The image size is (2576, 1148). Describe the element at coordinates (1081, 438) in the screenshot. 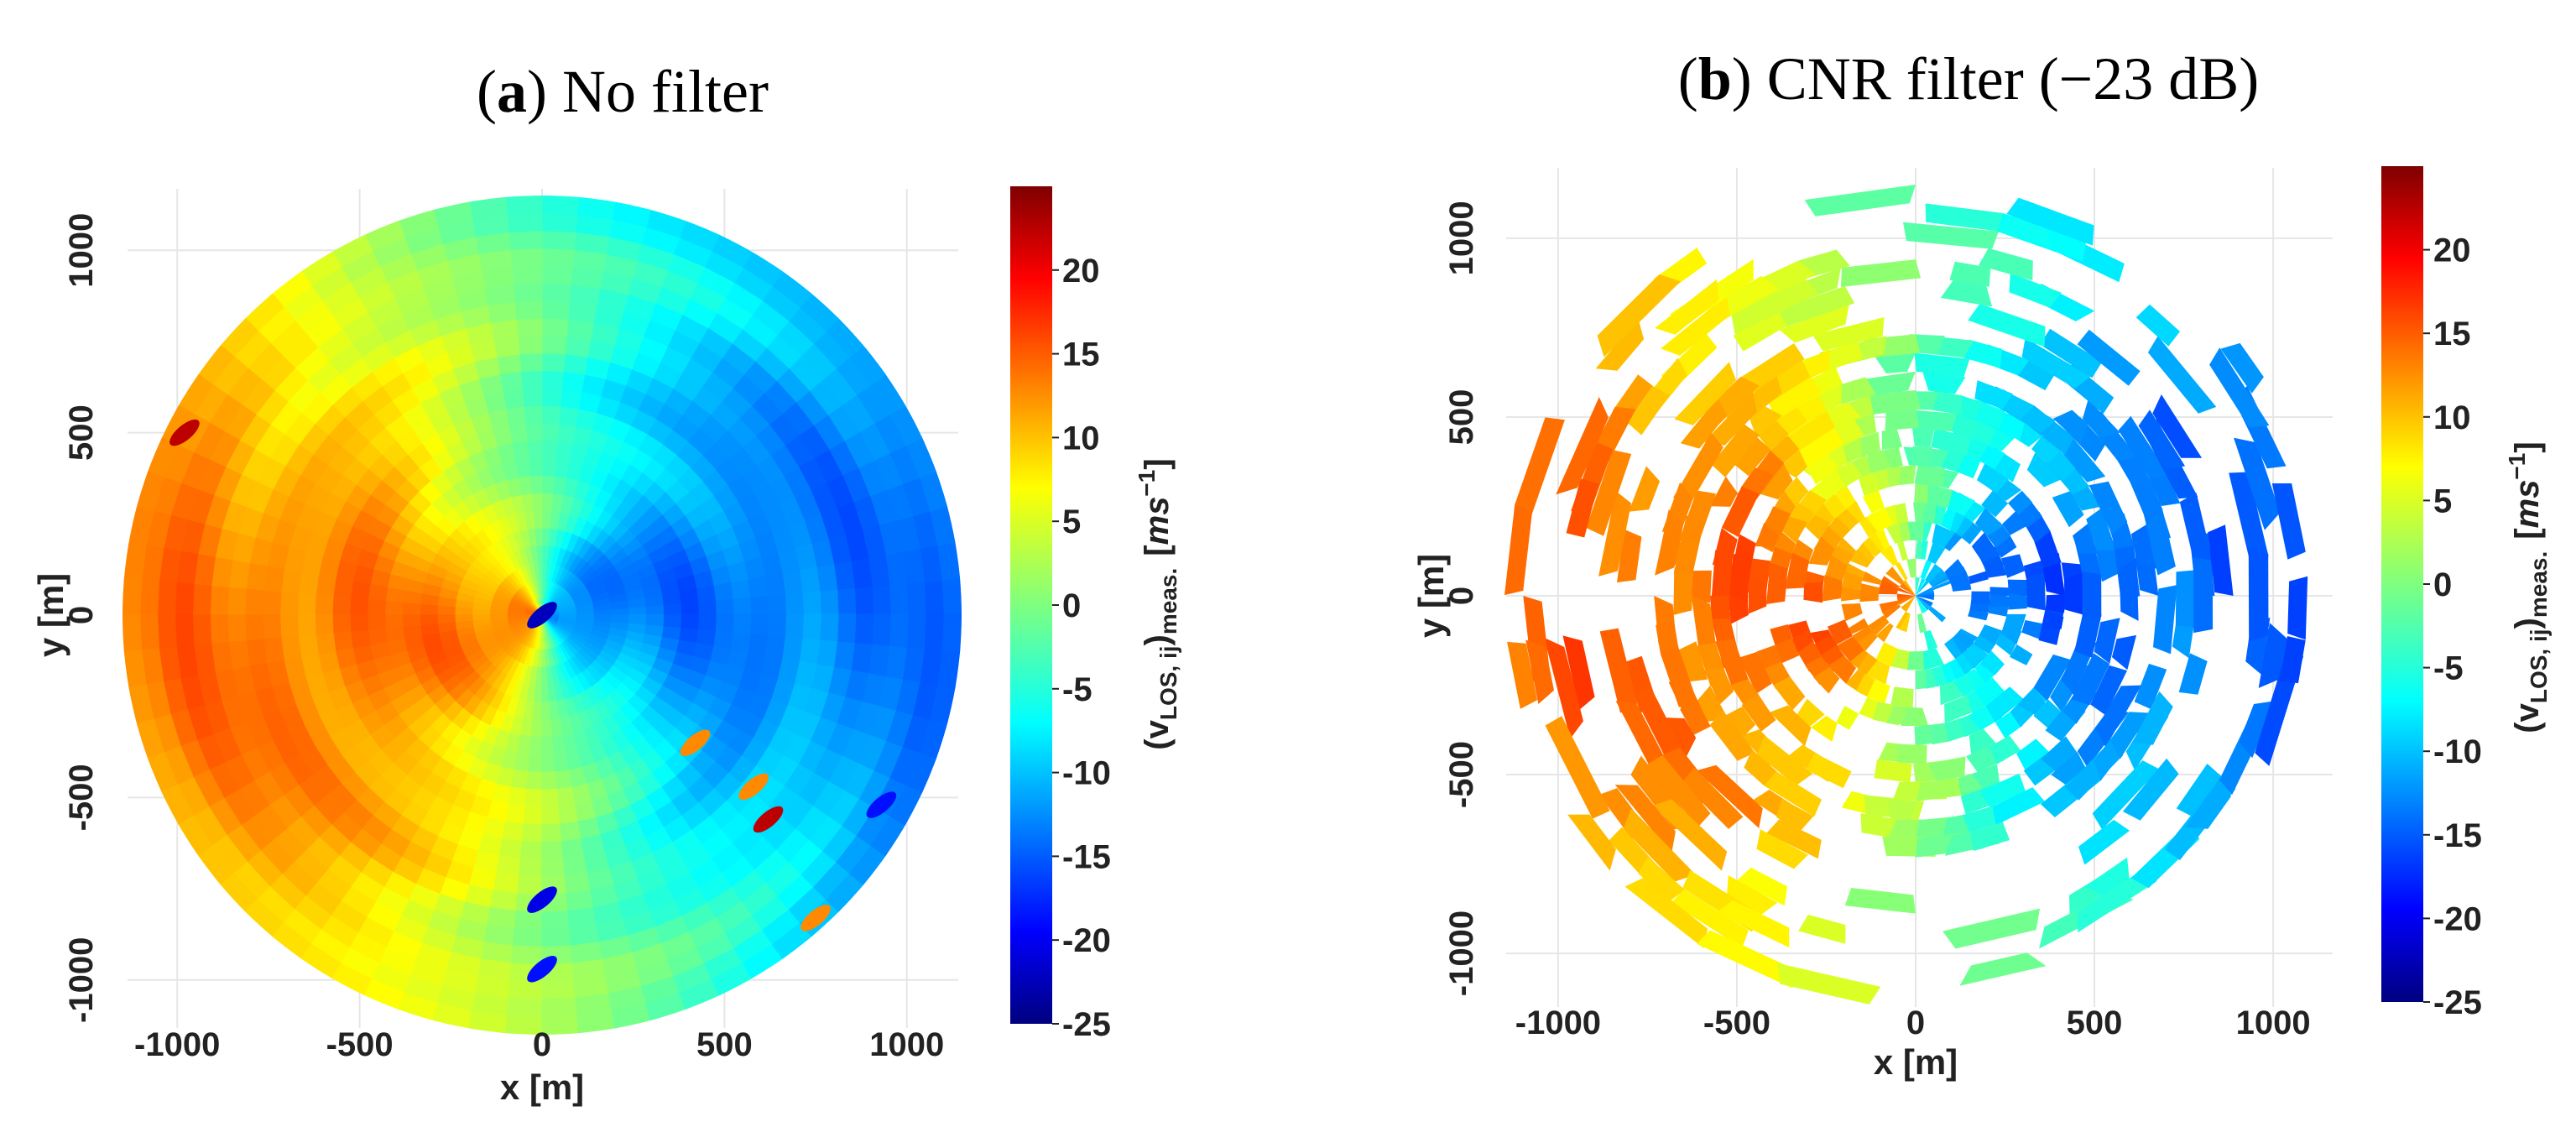

I see `colorbar-tick-label-2: 10` at that location.